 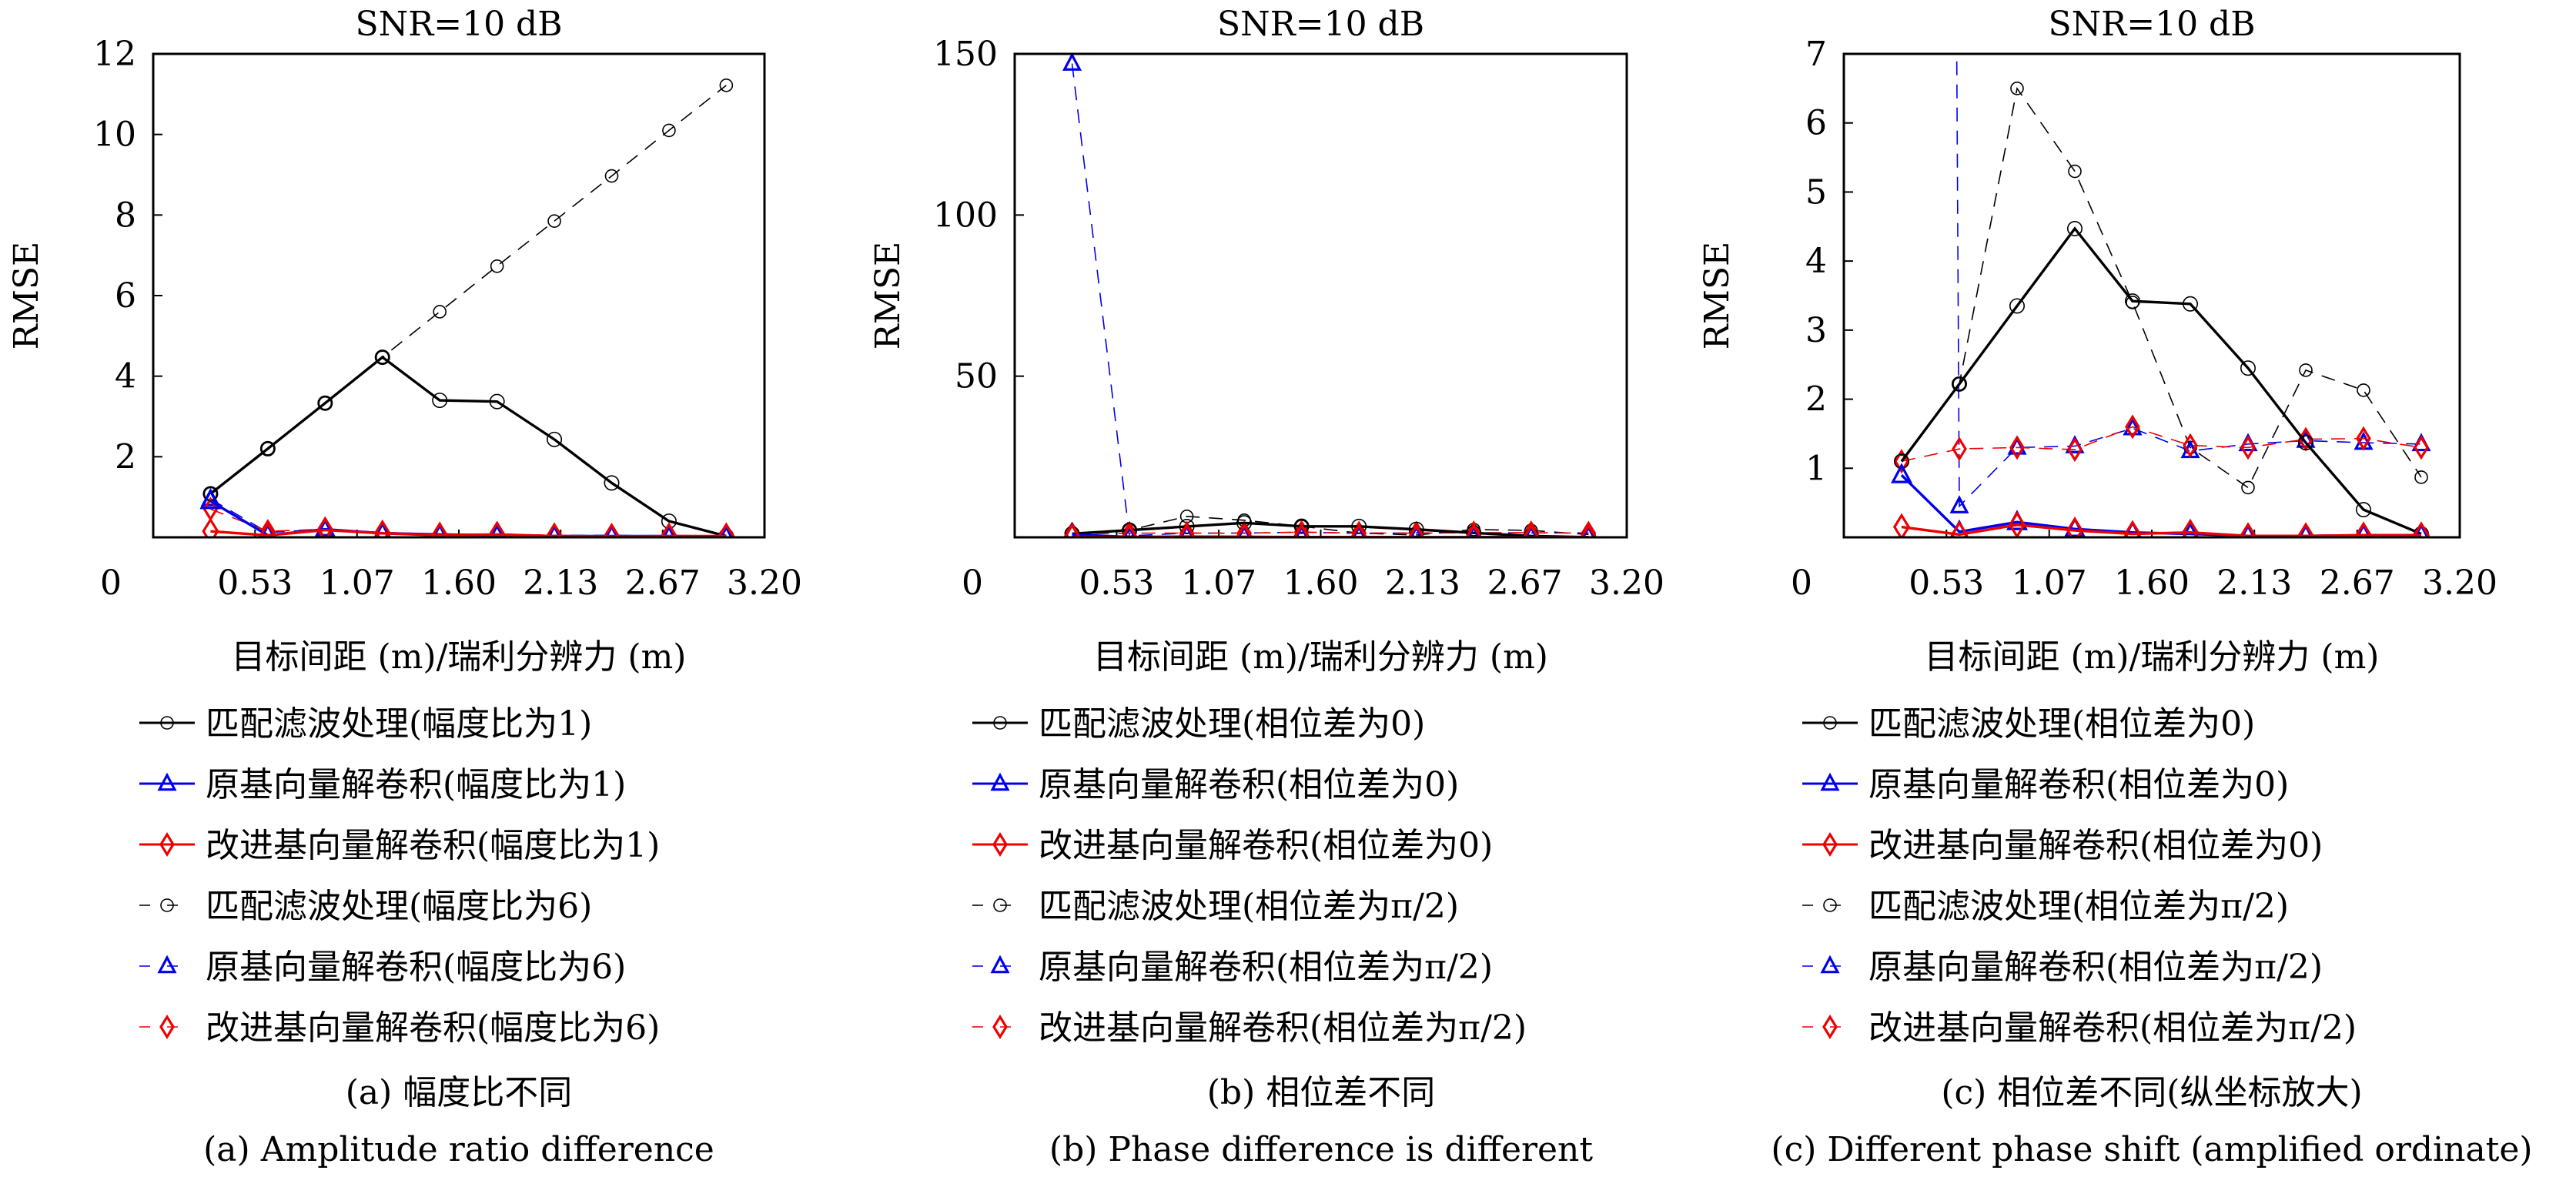 What do you see at coordinates (365, 724) in the screenshot?
I see `legend-item: 匹配滤波处理(幅度比为1)` at bounding box center [365, 724].